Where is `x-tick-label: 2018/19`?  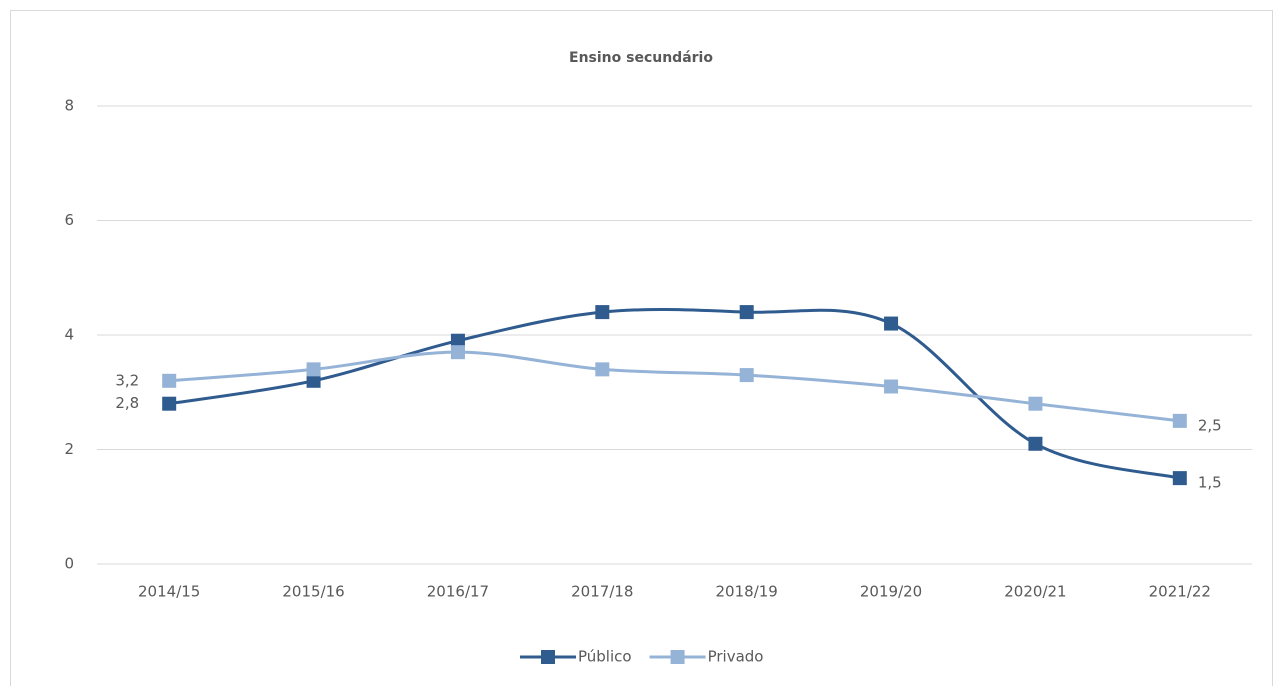 x-tick-label: 2018/19 is located at coordinates (747, 592).